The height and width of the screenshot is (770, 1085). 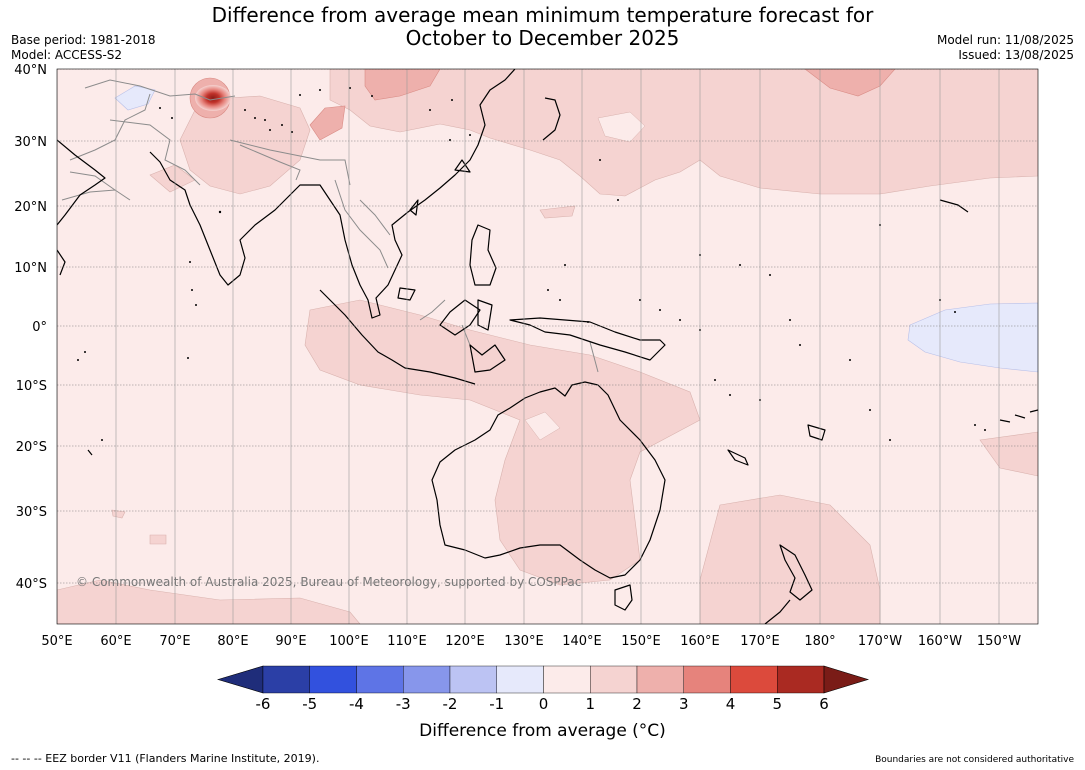 I want to click on latitude-labels: 40°N 30°N 20°N 10°N 0° 10°S 20°S 30°S 40°S, so click(x=30, y=327).